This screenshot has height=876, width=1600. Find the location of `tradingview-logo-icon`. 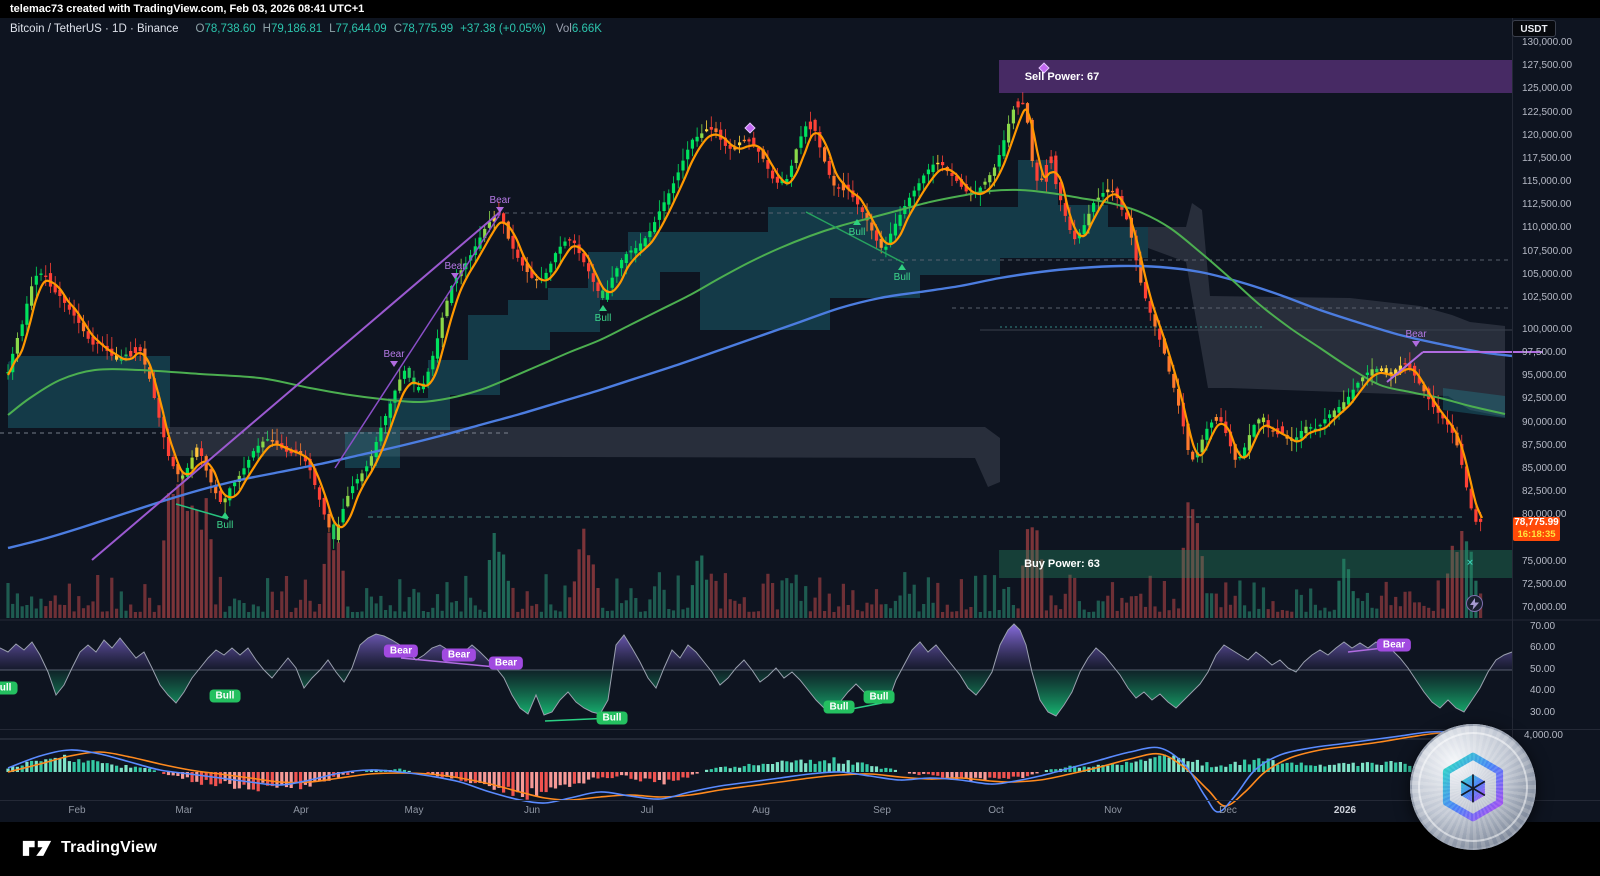

tradingview-logo-icon is located at coordinates (37, 848).